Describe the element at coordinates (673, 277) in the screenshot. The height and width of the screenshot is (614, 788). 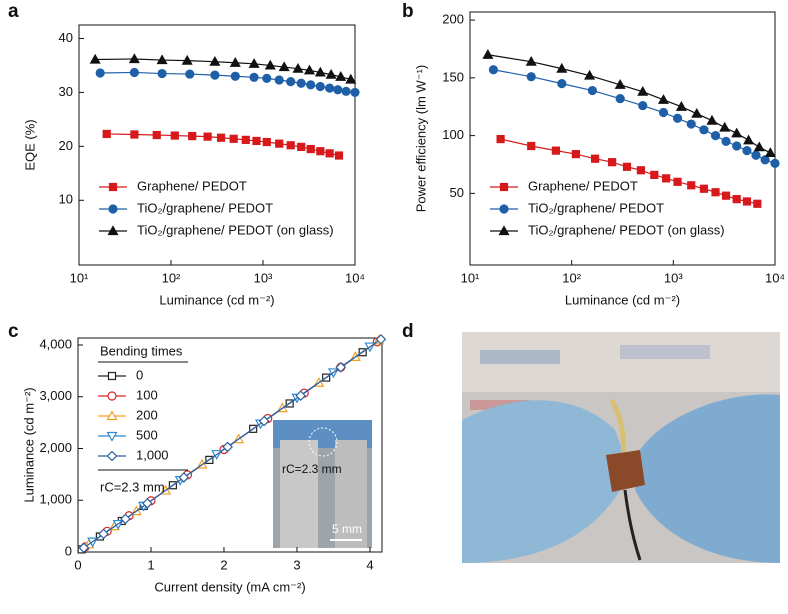
I see `x-tick-label: 10³` at that location.